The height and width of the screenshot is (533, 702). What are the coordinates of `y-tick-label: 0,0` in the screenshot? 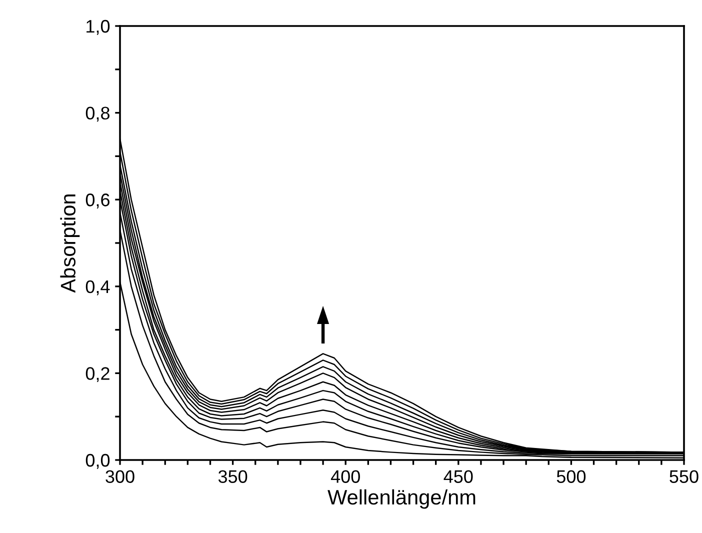 It's located at (98, 461).